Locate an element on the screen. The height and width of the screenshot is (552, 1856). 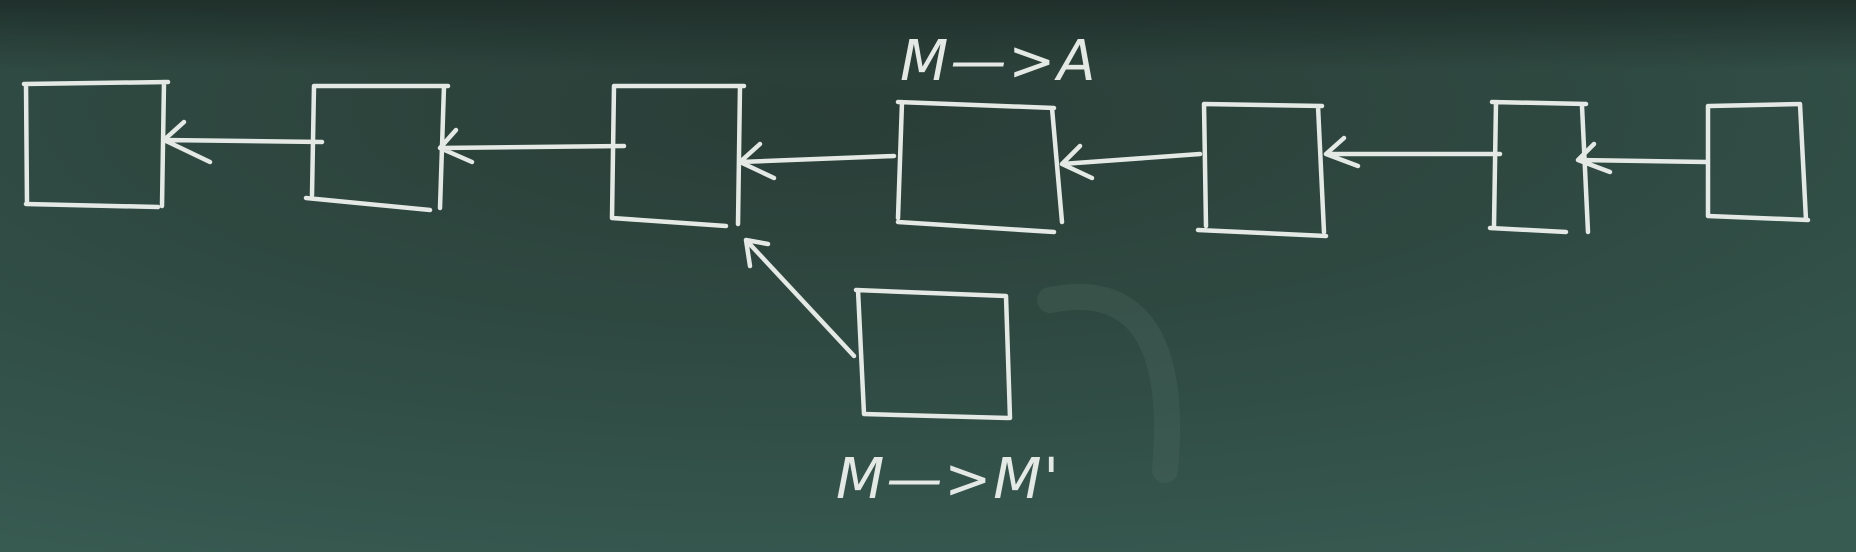
chalk-smudge is located at coordinates (1108, 383).